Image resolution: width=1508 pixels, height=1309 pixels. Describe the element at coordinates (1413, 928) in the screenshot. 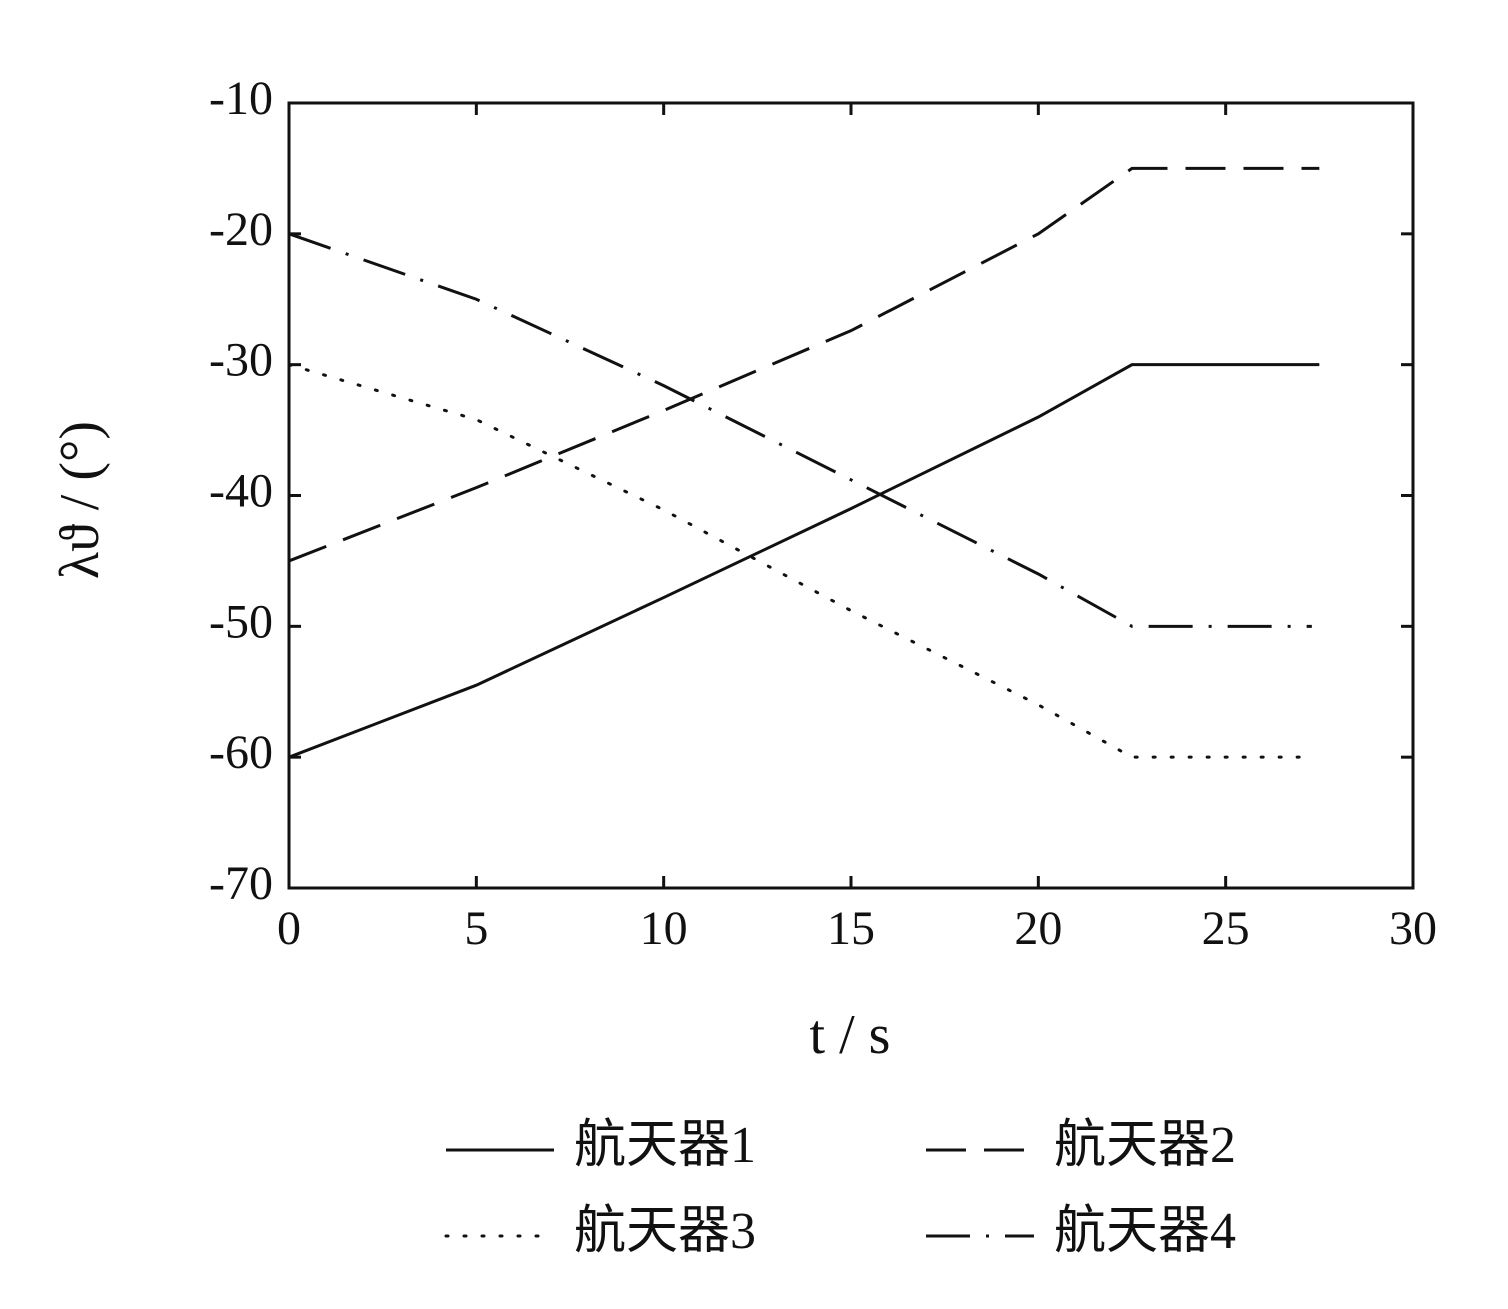

I see `x-tick-label: 30` at that location.